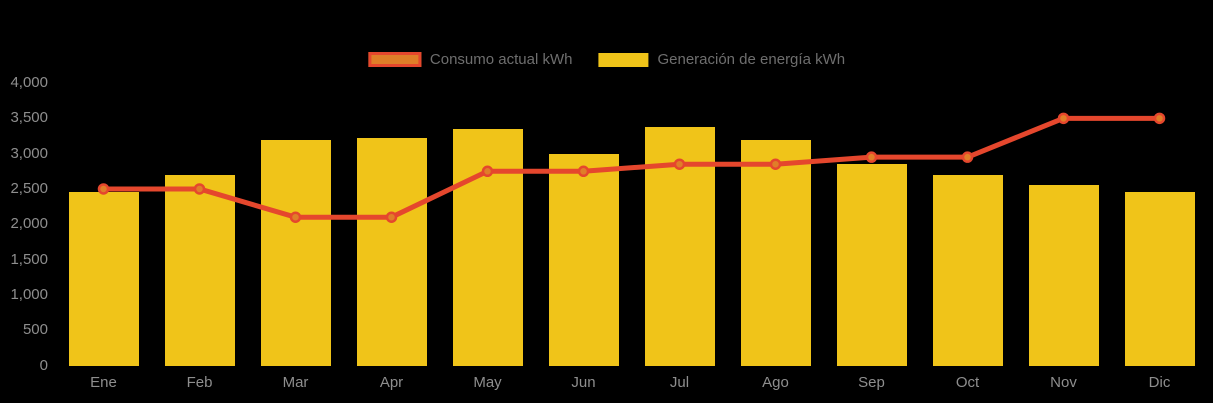 The width and height of the screenshot is (1213, 403). What do you see at coordinates (1063, 382) in the screenshot?
I see `x-axis-label-nov: Nov` at bounding box center [1063, 382].